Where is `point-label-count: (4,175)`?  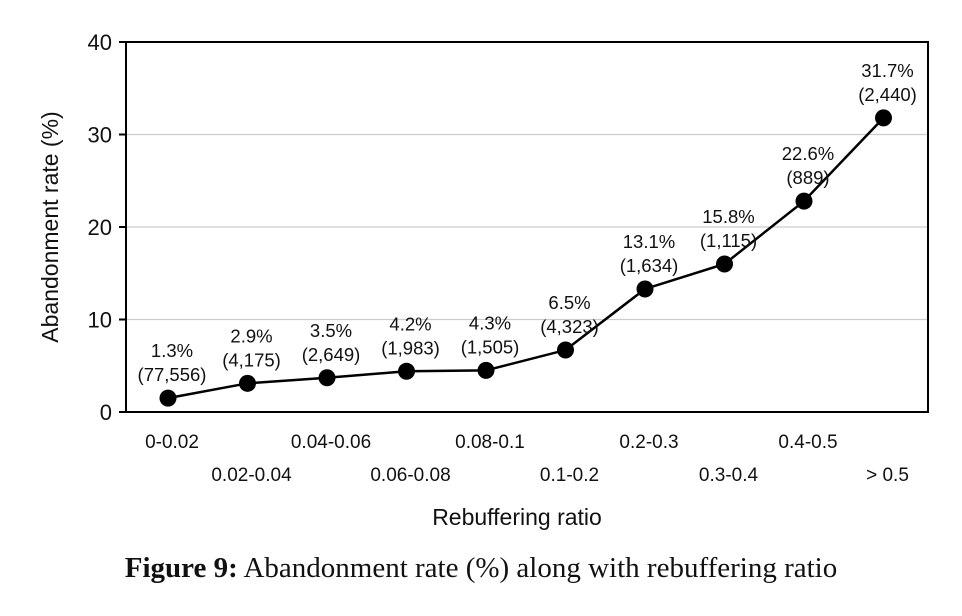
point-label-count: (4,175) is located at coordinates (251, 359).